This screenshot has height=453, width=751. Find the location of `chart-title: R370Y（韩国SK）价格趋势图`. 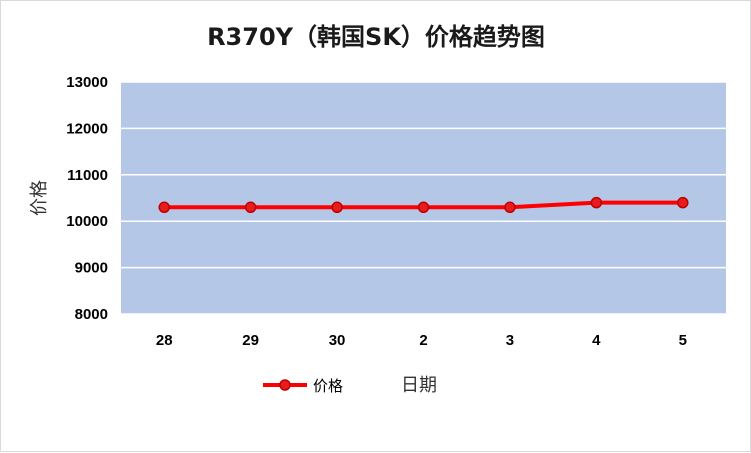

chart-title: R370Y（韩国SK）价格趋势图 is located at coordinates (376, 37).